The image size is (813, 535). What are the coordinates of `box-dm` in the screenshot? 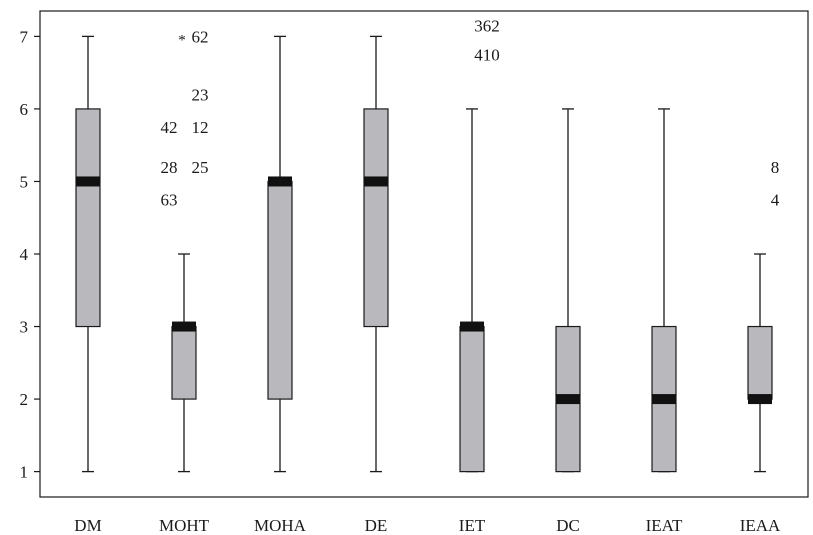 It's located at (88, 254).